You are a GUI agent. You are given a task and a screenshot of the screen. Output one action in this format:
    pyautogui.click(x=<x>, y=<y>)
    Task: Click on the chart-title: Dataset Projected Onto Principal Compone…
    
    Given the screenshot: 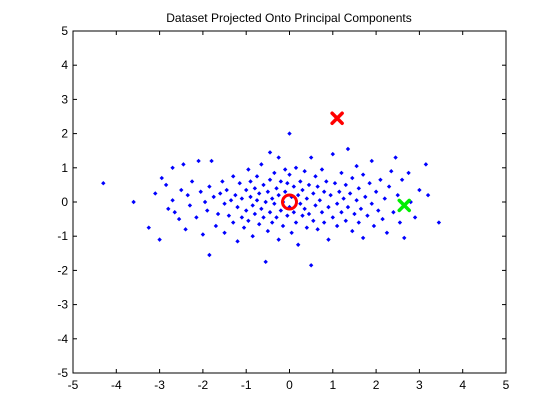 What is the action you would take?
    pyautogui.click(x=288, y=18)
    